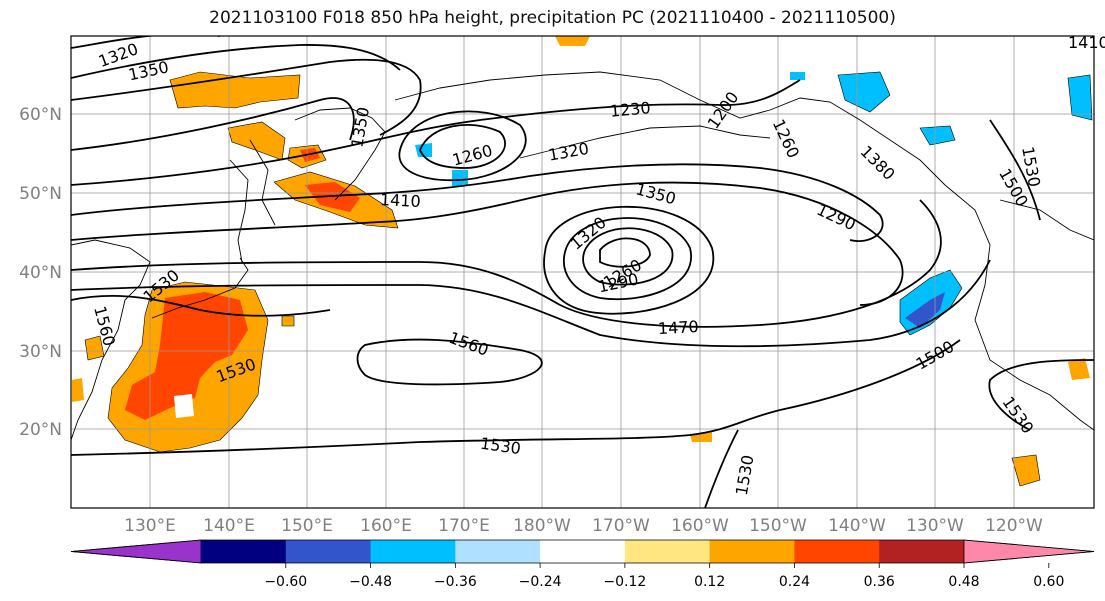 Image resolution: width=1105 pixels, height=601 pixels. What do you see at coordinates (621, 526) in the screenshot?
I see `longitude-label: 170°W` at bounding box center [621, 526].